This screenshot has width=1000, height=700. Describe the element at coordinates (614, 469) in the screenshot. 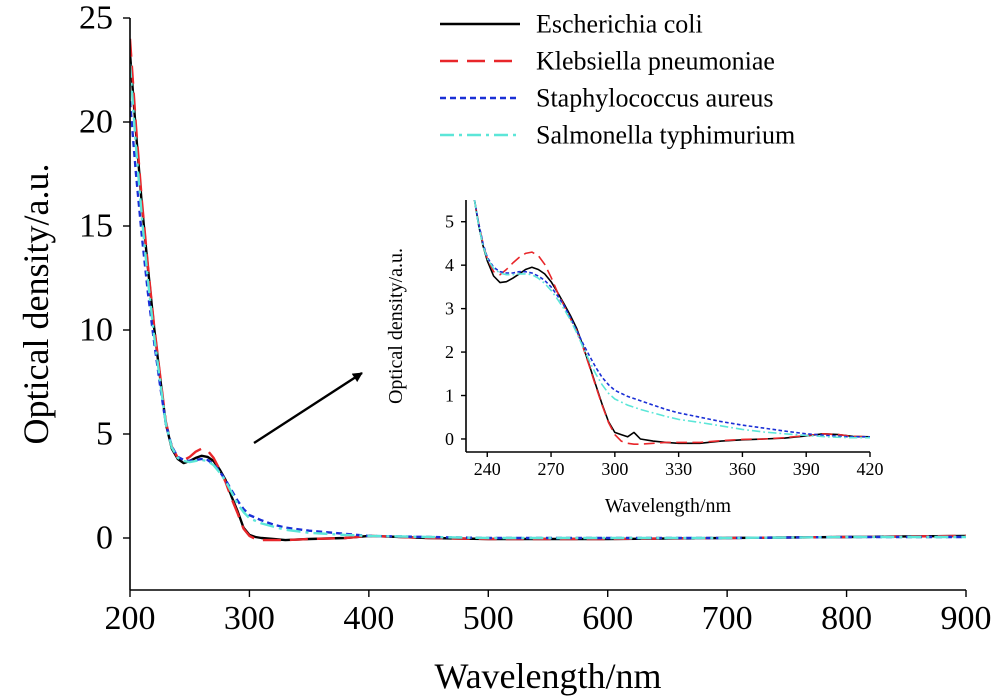

I see `inset-x-tick-label: 300` at that location.